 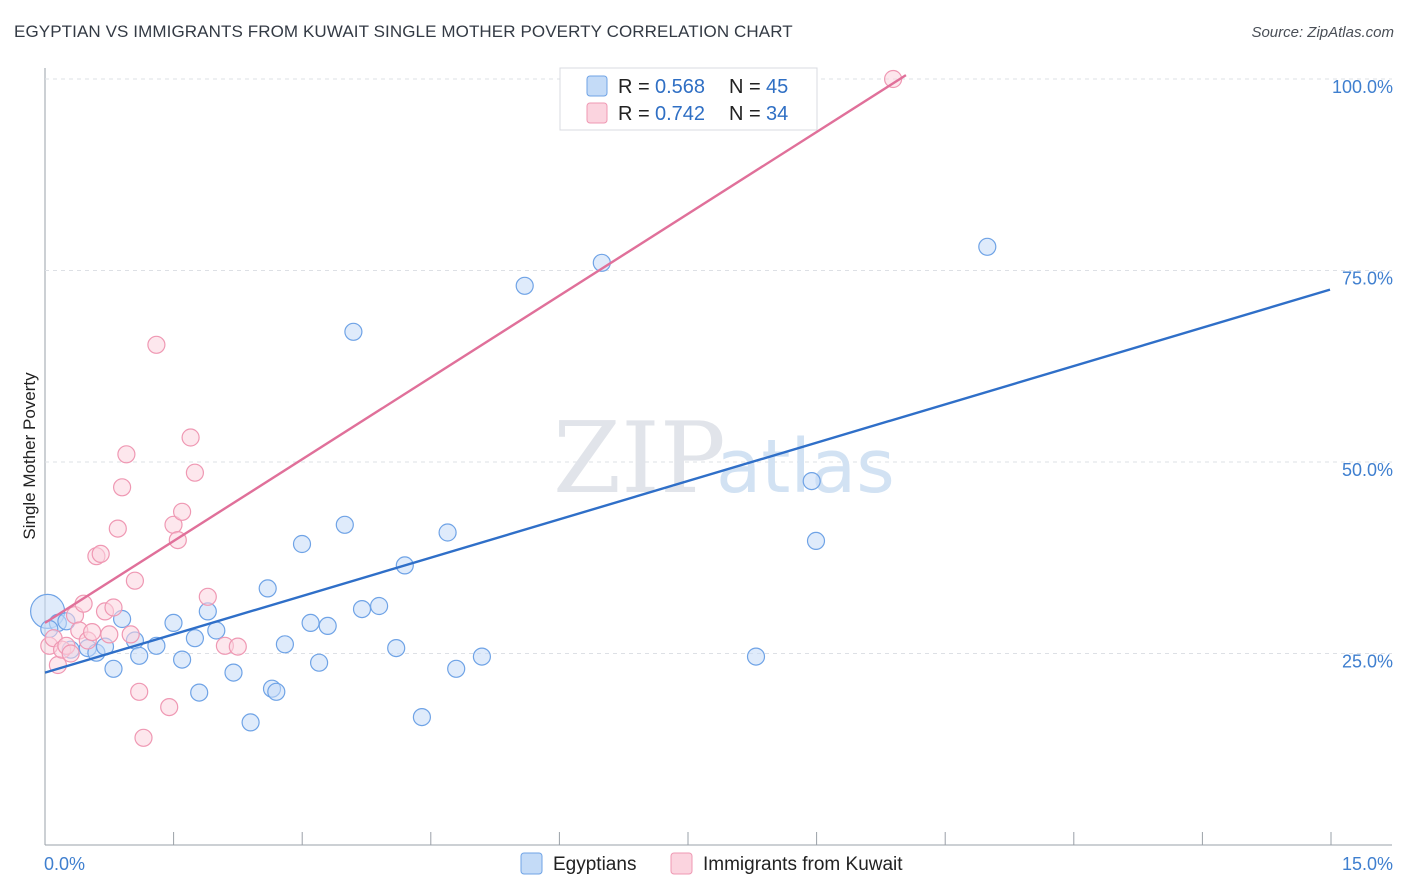 What do you see at coordinates (777, 114) in the screenshot?
I see `legend-n-value-kuwait: 34` at bounding box center [777, 114].